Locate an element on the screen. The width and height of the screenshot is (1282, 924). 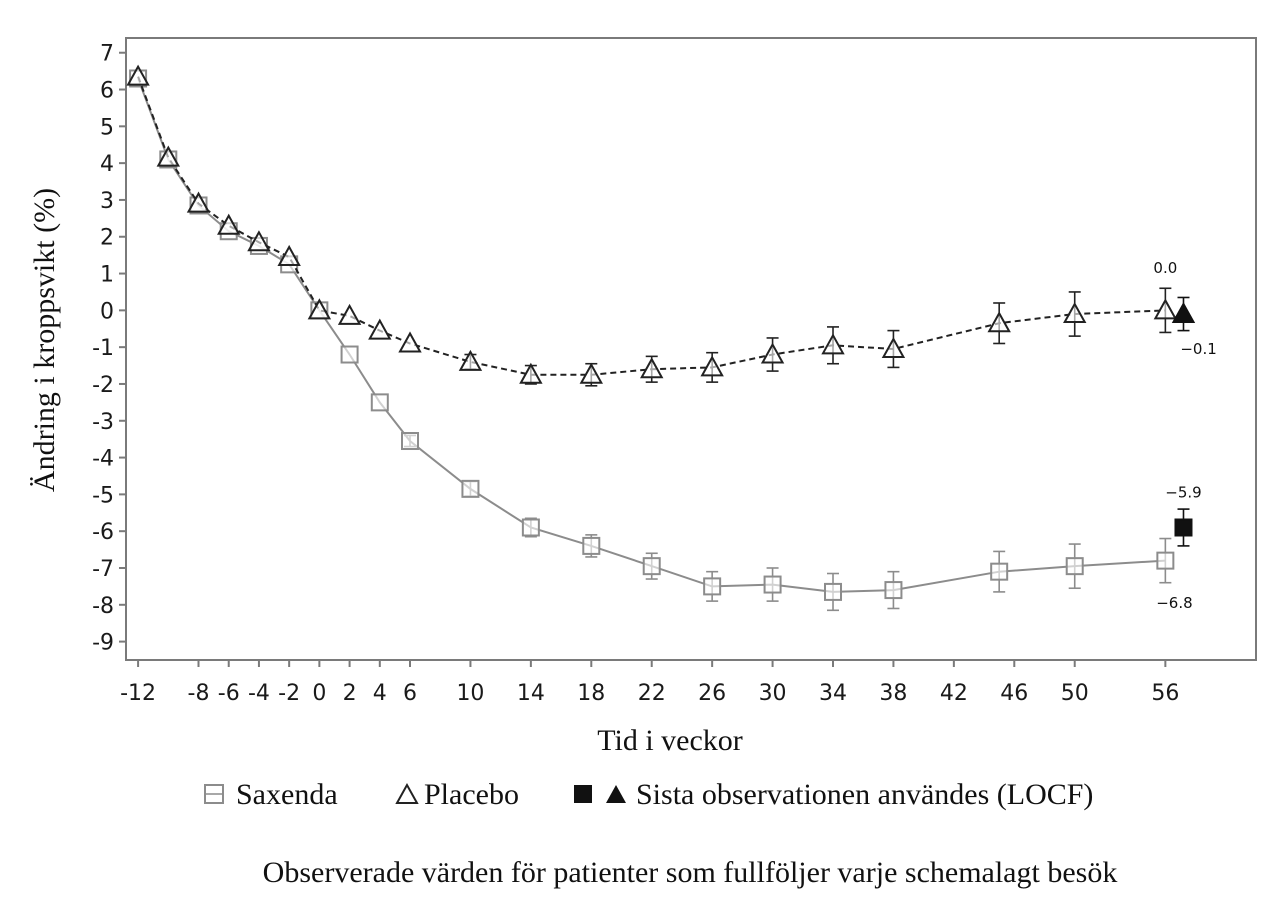
x-tick-label: 6 is located at coordinates (410, 693).